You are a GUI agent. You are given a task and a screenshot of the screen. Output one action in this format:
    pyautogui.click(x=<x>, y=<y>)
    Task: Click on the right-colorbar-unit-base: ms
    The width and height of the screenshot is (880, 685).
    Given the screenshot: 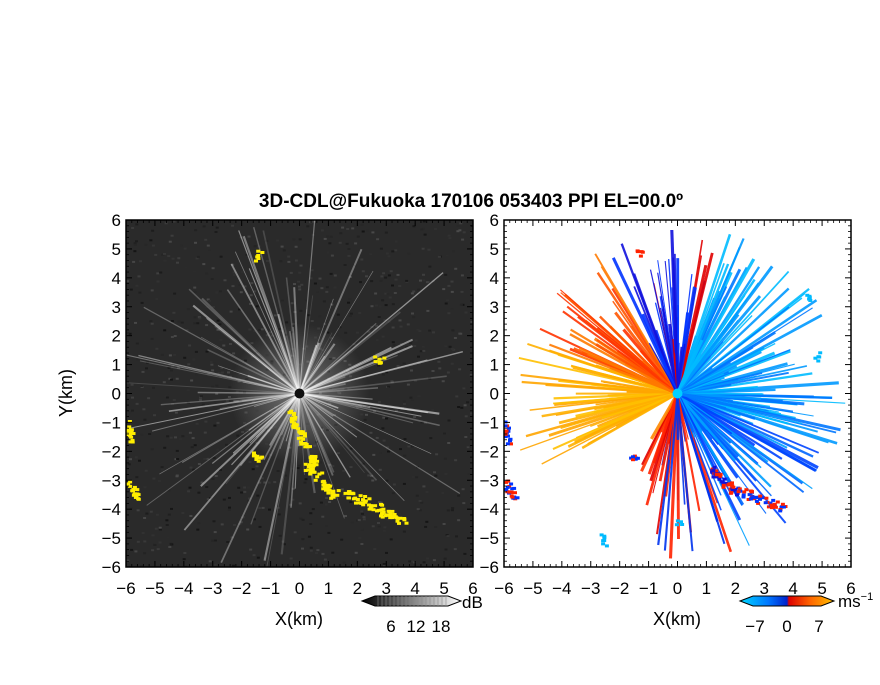 What is the action you would take?
    pyautogui.click(x=849, y=601)
    